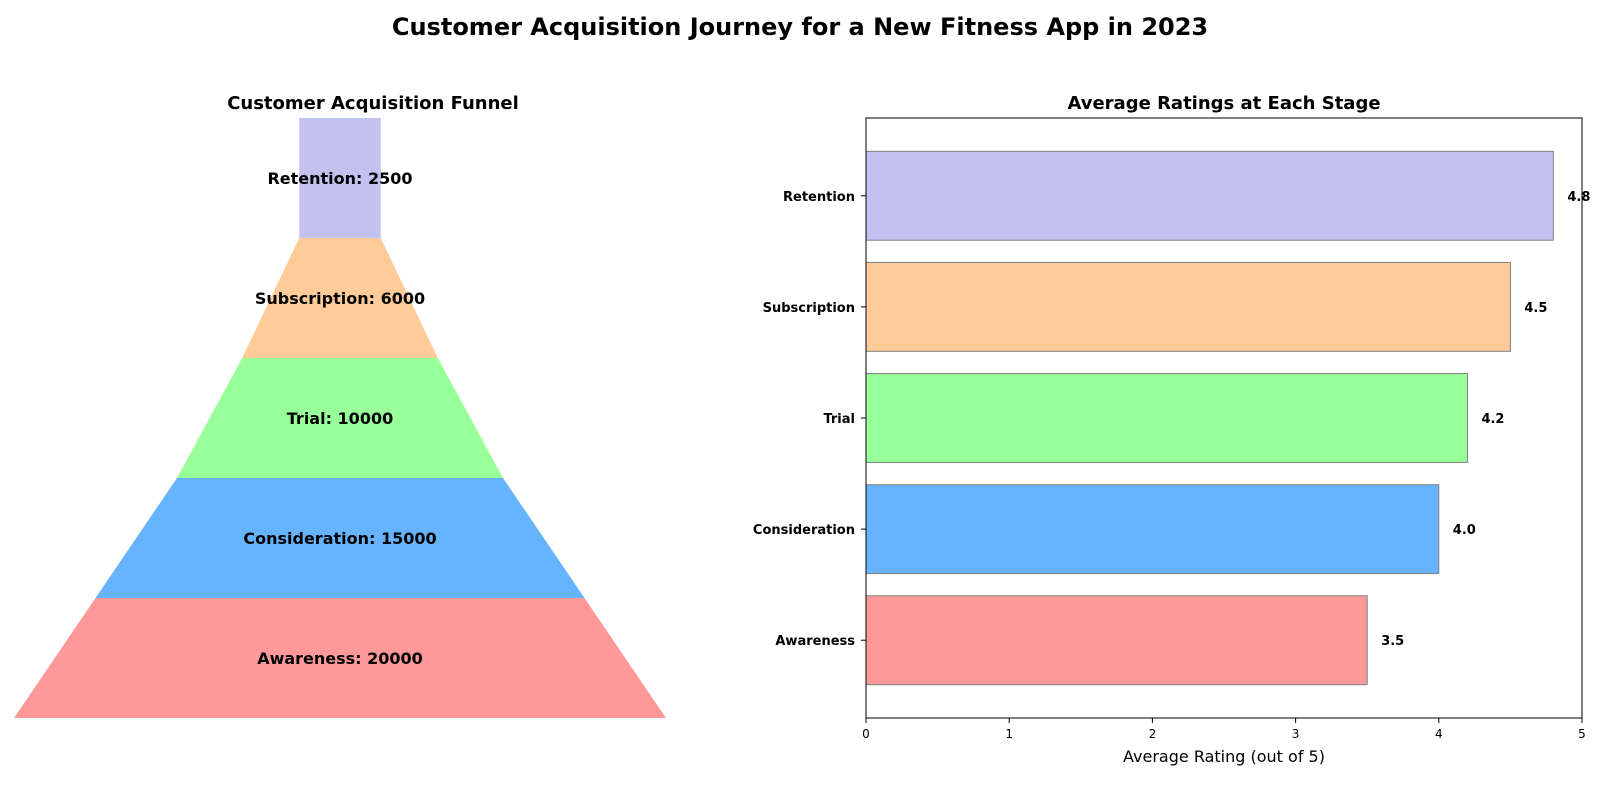 This screenshot has width=1600, height=804. I want to click on funnel-stage-subscription, so click(340, 298).